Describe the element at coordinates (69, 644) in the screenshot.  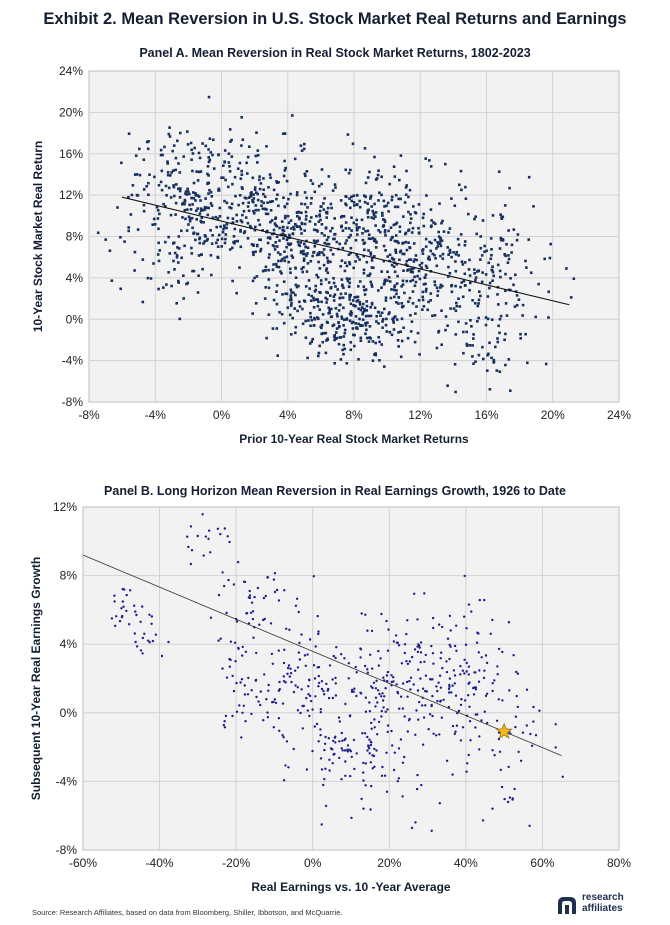
I see `y-tick-label: 4%` at that location.